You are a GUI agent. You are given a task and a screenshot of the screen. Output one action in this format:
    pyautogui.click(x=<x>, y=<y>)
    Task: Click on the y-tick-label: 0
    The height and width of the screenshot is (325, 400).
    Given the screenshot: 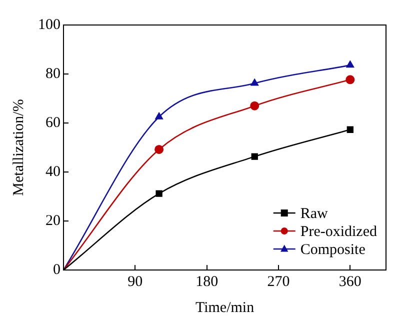 What is the action you would take?
    pyautogui.click(x=56, y=270)
    